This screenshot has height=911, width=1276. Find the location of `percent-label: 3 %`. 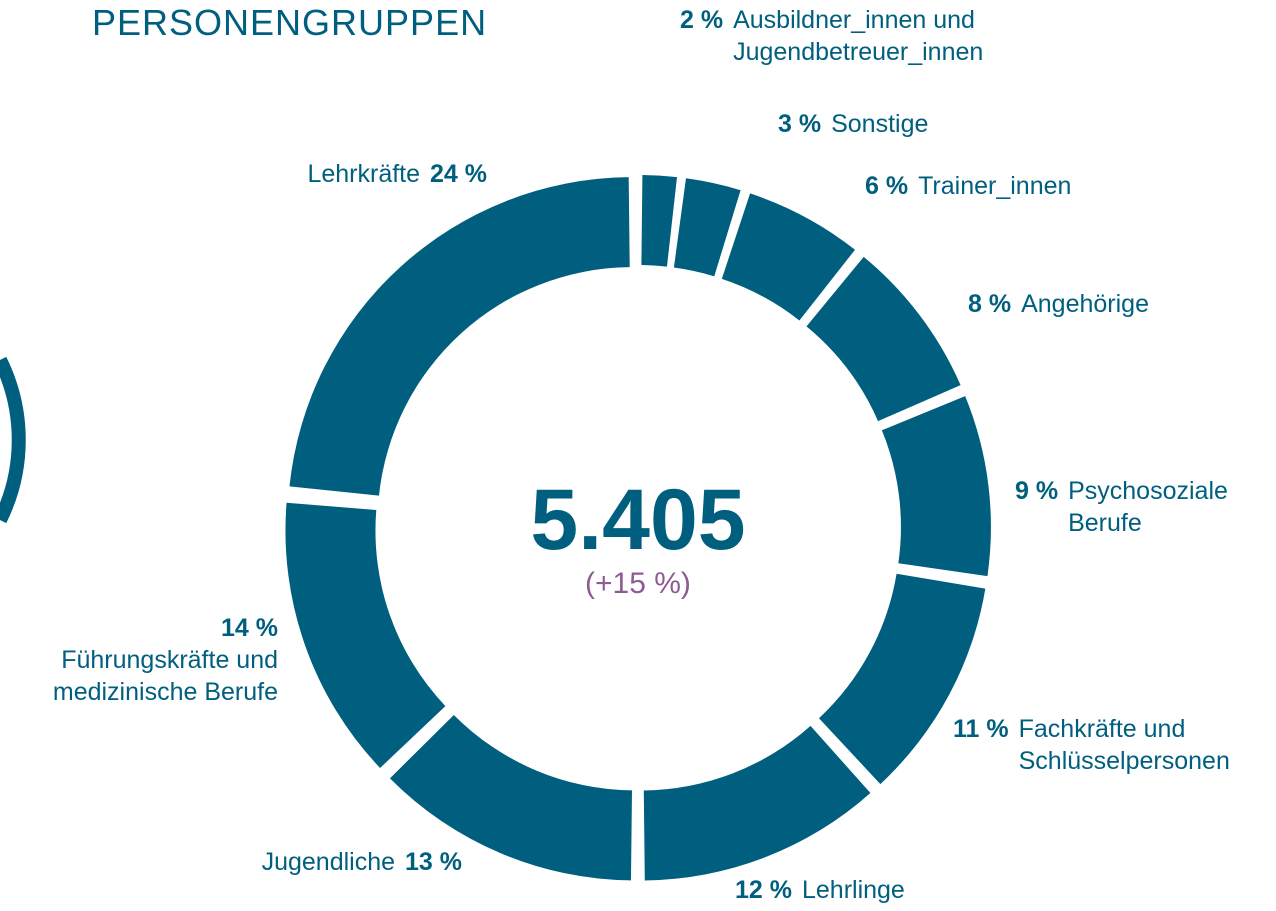

percent-label: 3 % is located at coordinates (800, 124).